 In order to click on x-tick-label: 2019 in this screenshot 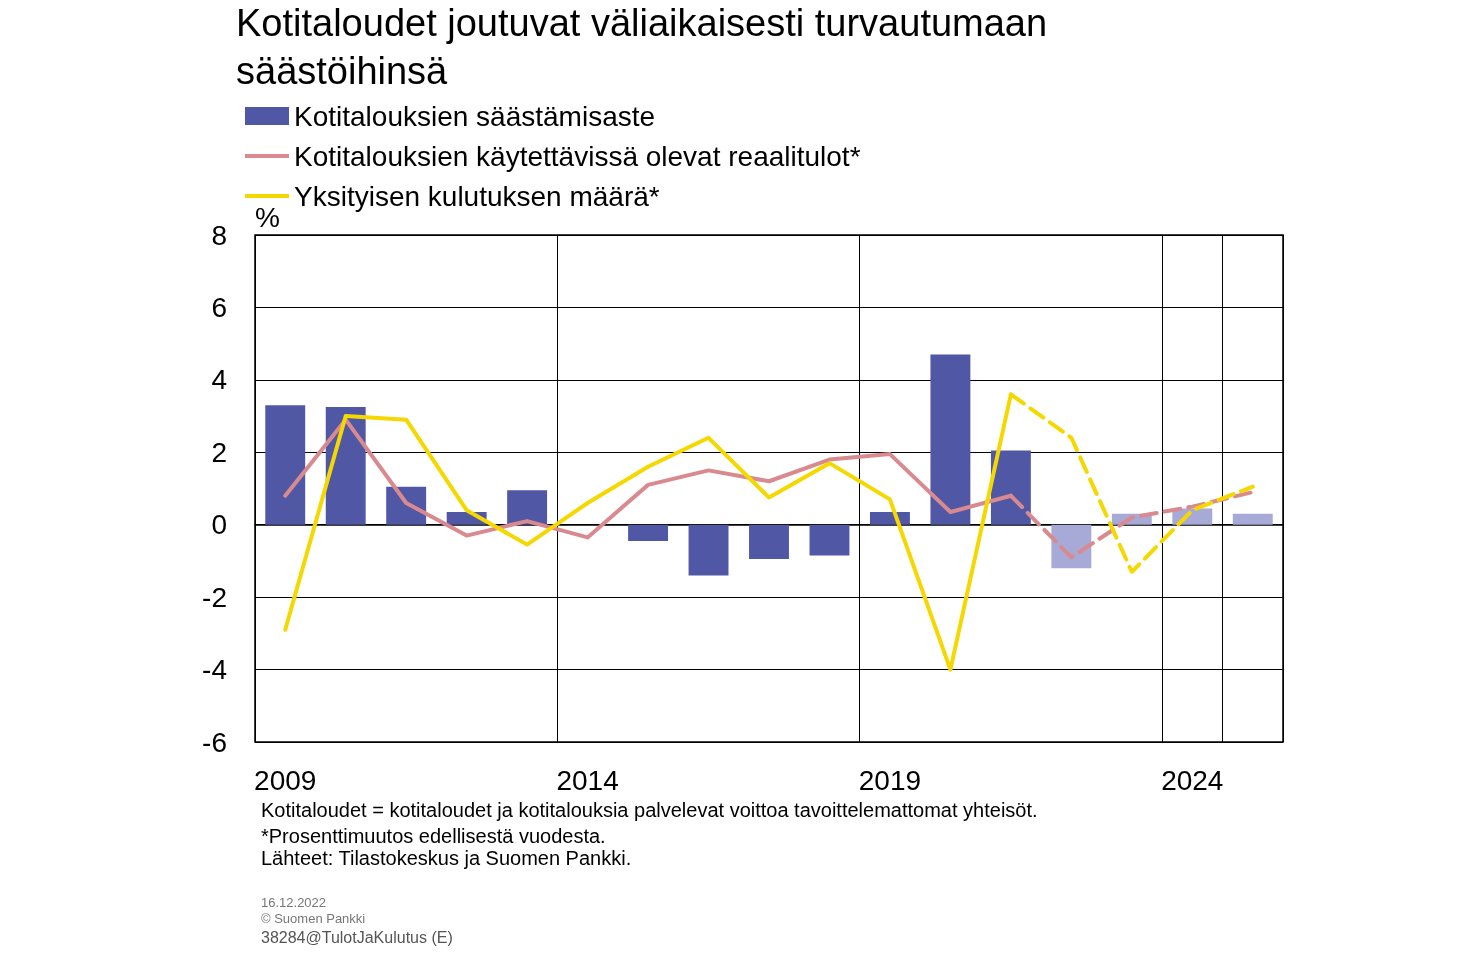, I will do `click(890, 780)`.